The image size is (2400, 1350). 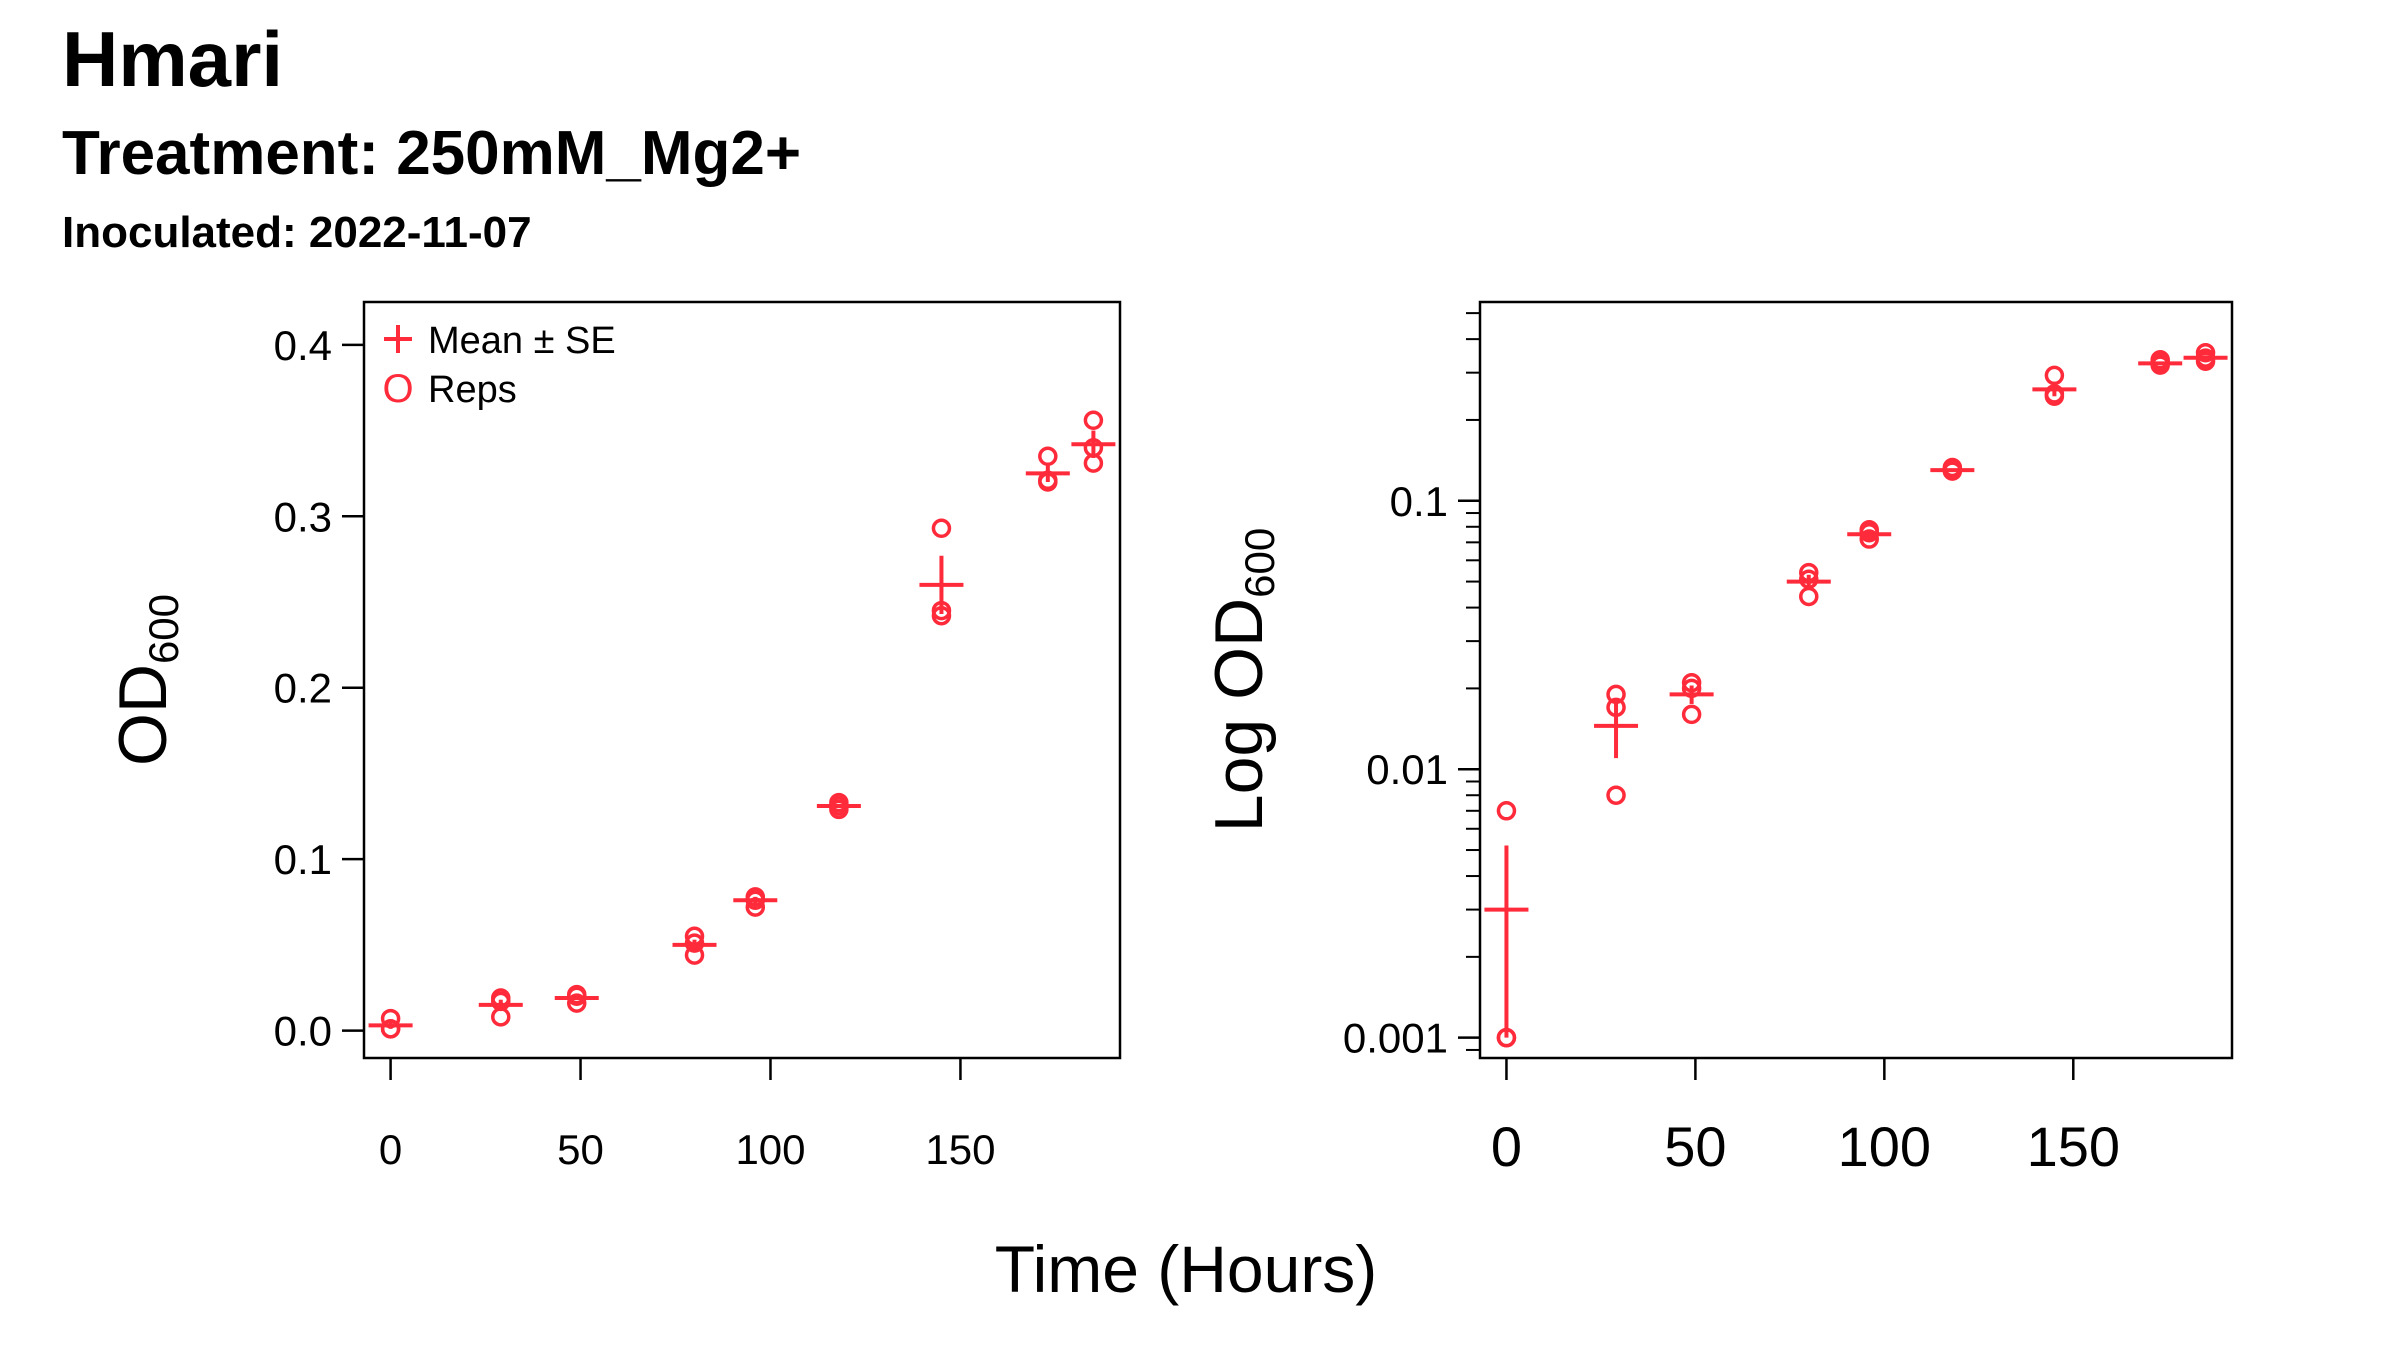 I want to click on legend-reps-label: Reps, so click(x=472, y=390).